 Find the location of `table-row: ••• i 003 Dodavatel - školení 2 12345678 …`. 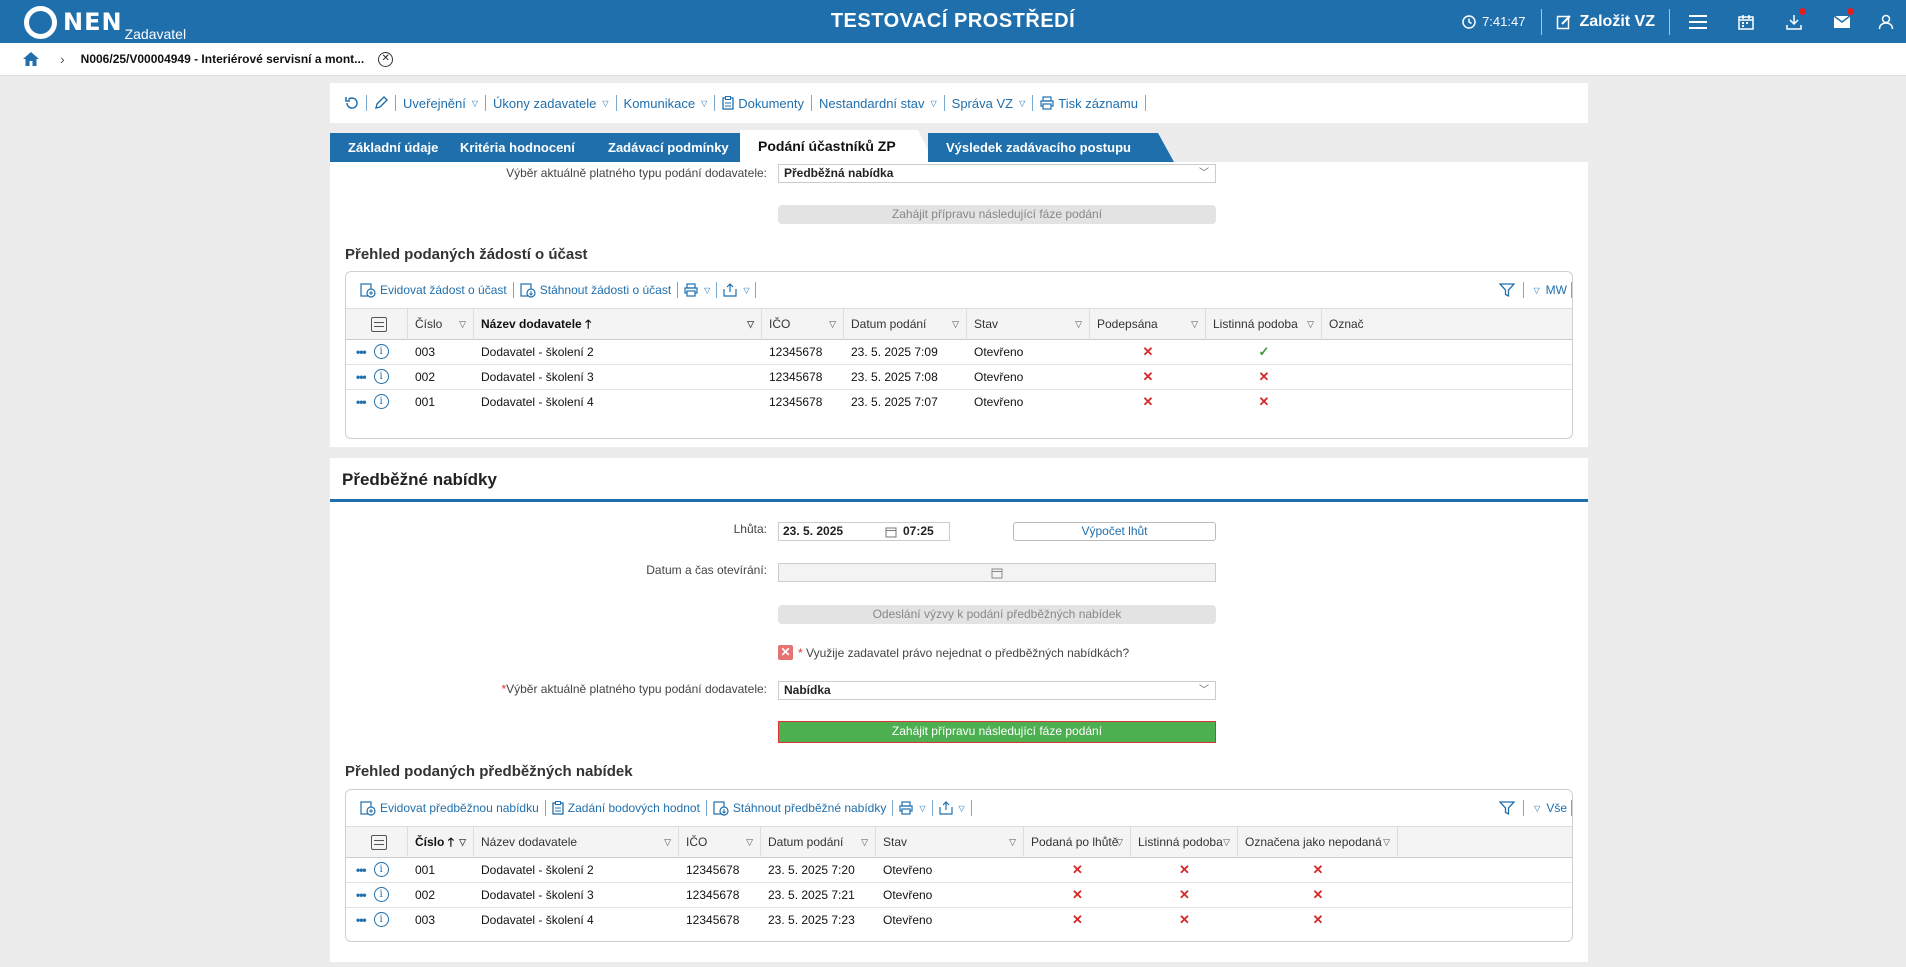

table-row: ••• i 003 Dodavatel - školení 2 12345678 … is located at coordinates (959, 352).